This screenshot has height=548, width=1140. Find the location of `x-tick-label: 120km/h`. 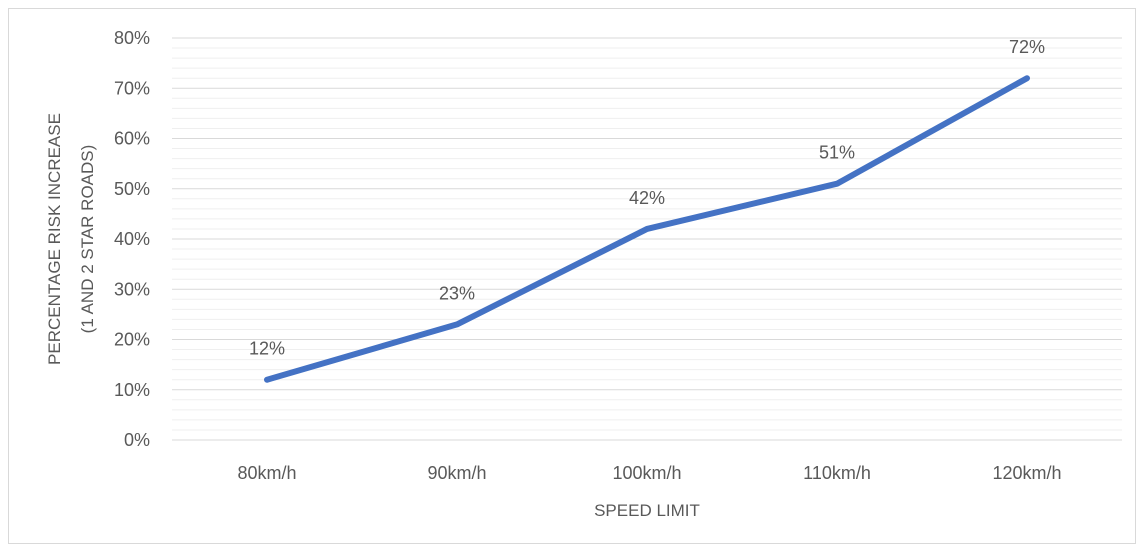

x-tick-label: 120km/h is located at coordinates (1026, 473).